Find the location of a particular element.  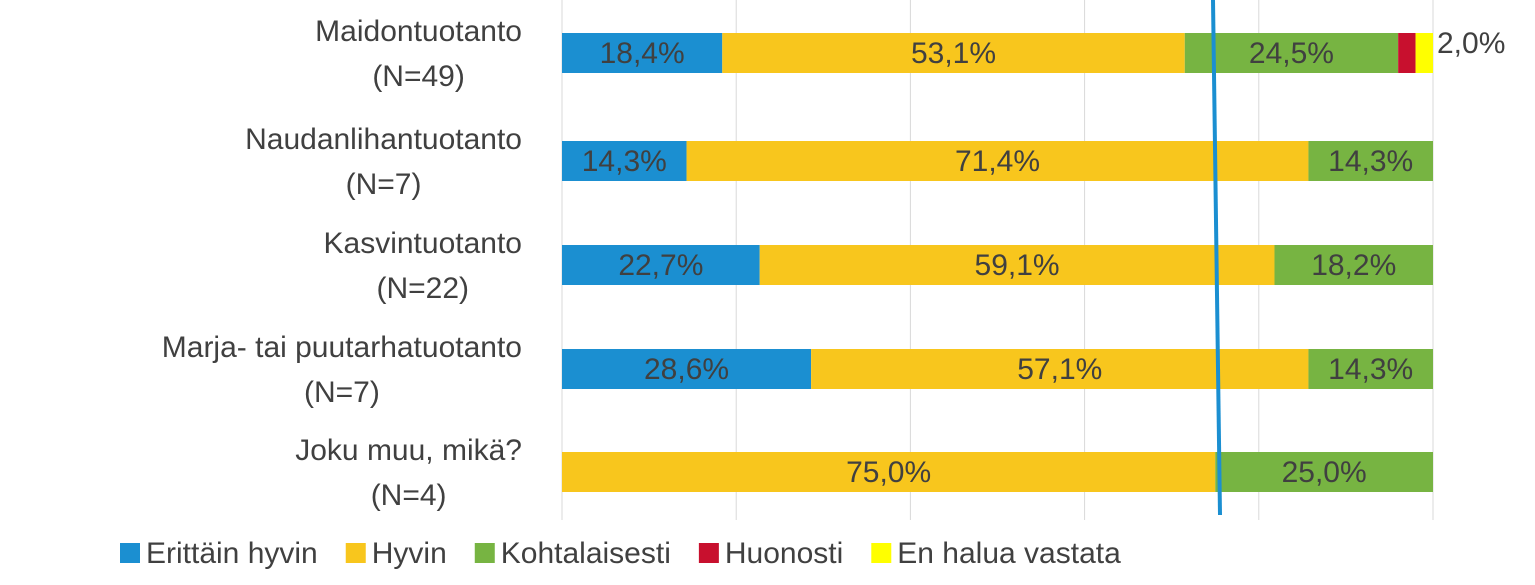

value-label: 24,5% is located at coordinates (1291, 53).